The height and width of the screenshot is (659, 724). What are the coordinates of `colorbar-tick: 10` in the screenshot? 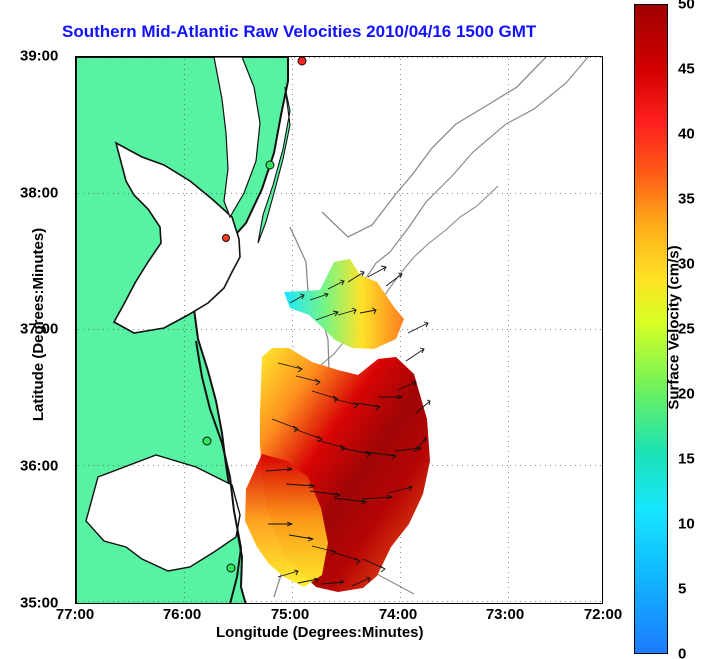 It's located at (686, 524).